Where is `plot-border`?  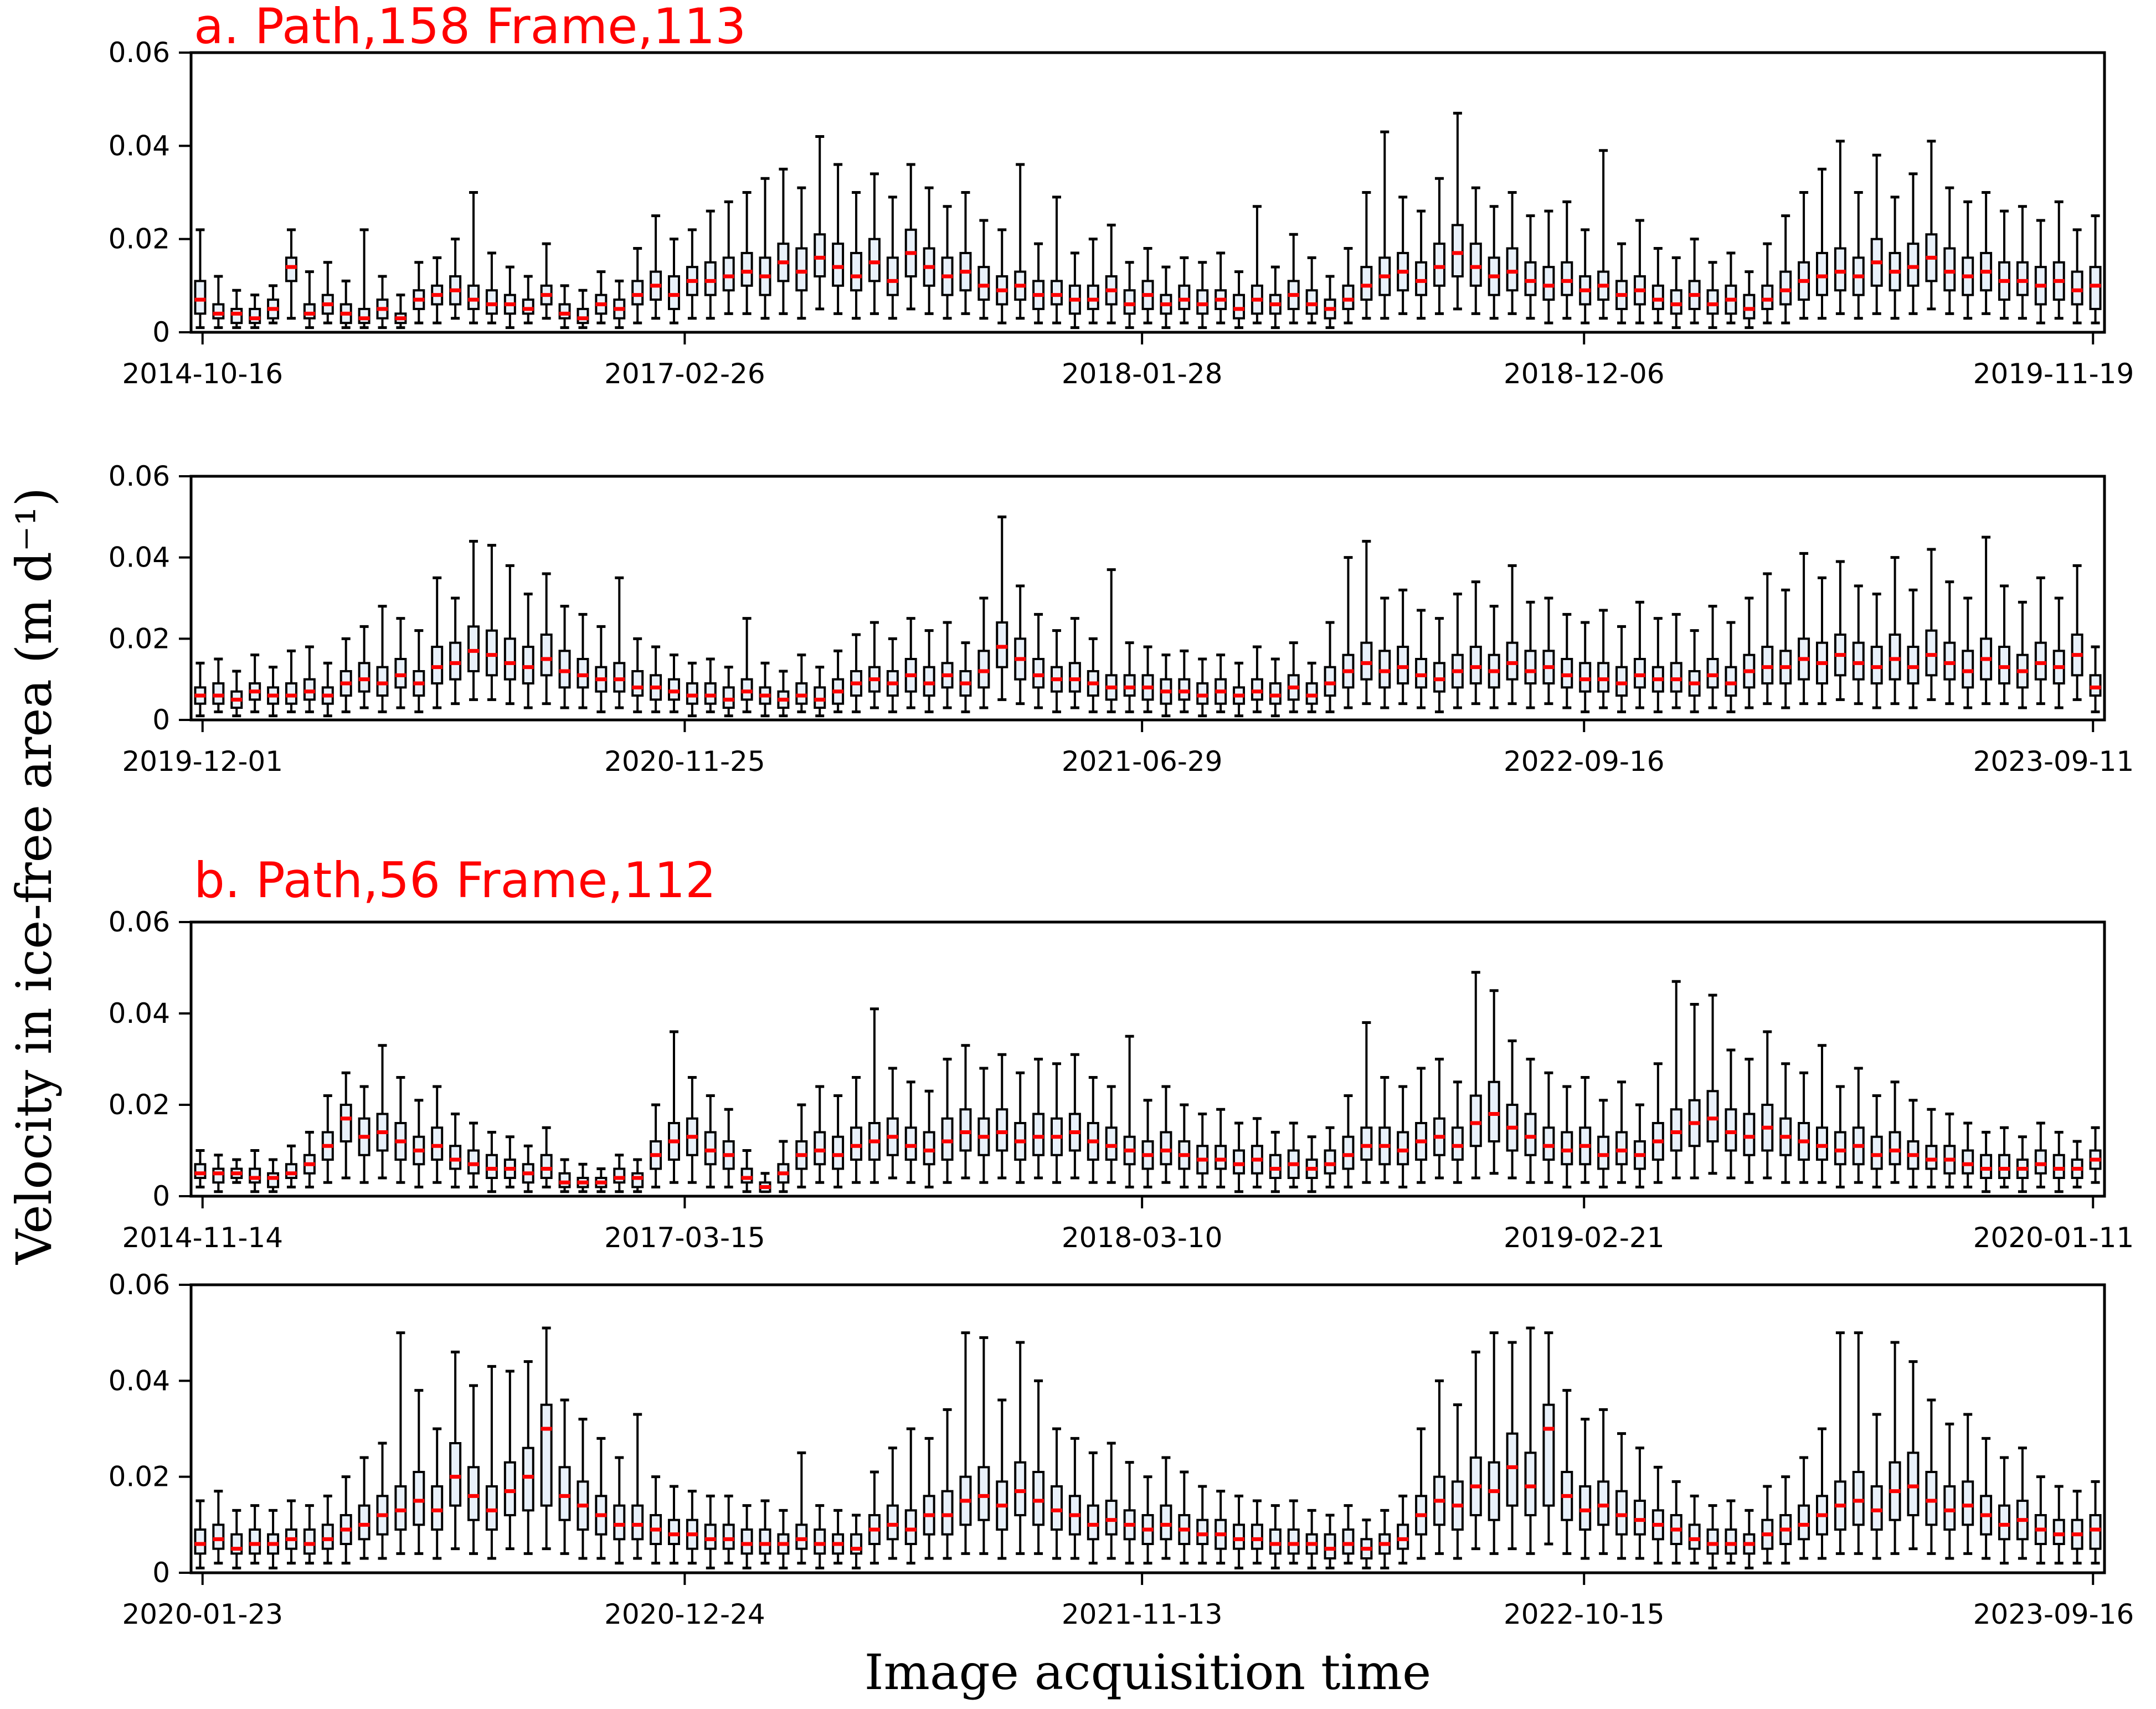 plot-border is located at coordinates (1147, 598).